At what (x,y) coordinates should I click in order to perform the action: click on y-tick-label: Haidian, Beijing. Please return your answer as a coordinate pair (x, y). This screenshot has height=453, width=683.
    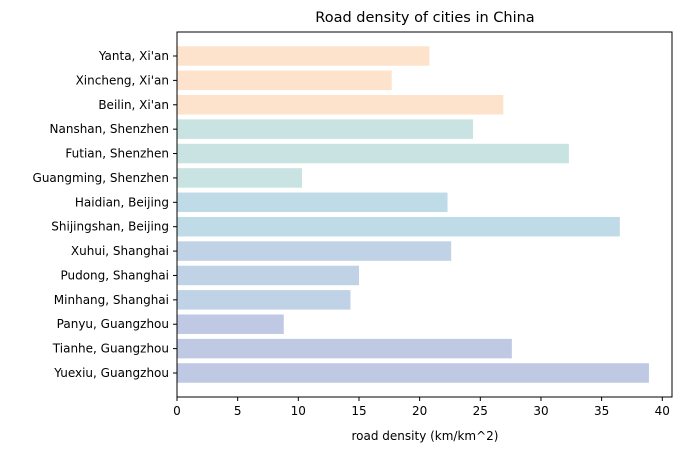
    Looking at the image, I should click on (122, 202).